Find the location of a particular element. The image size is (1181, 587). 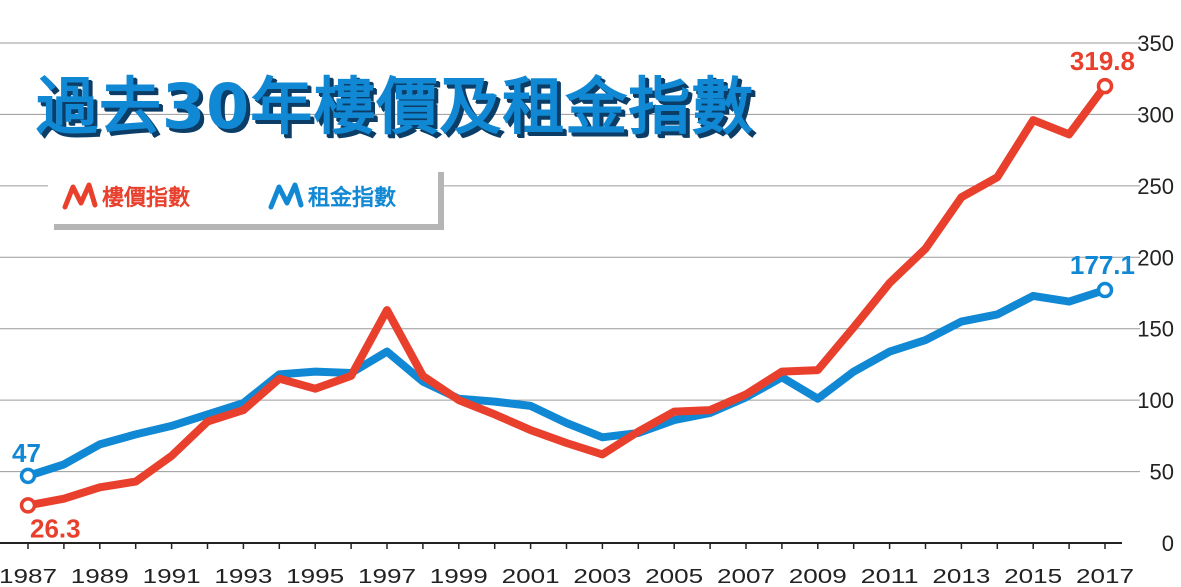

x-tick-label: 1997 is located at coordinates (387, 576).